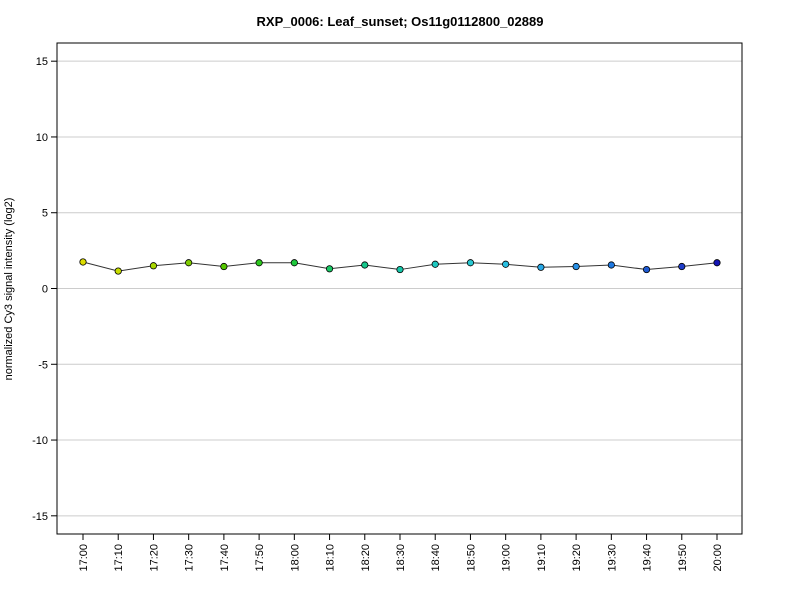  Describe the element at coordinates (648, 558) in the screenshot. I see `x-tick-label: 19:40` at that location.